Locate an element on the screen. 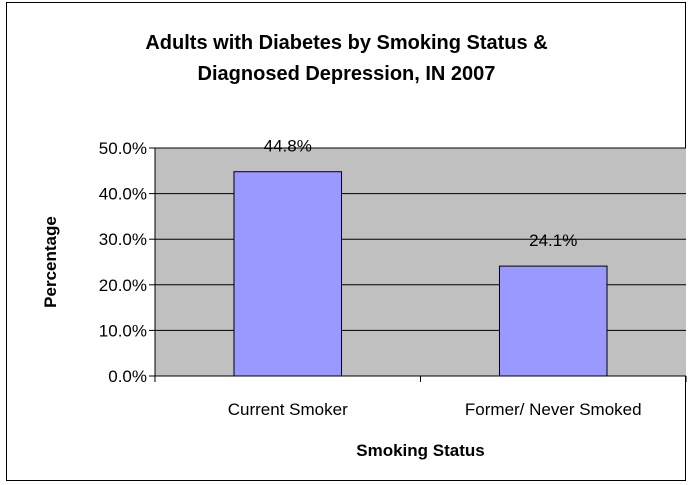  y-tick-label-0: 0.0% is located at coordinates (127, 376).